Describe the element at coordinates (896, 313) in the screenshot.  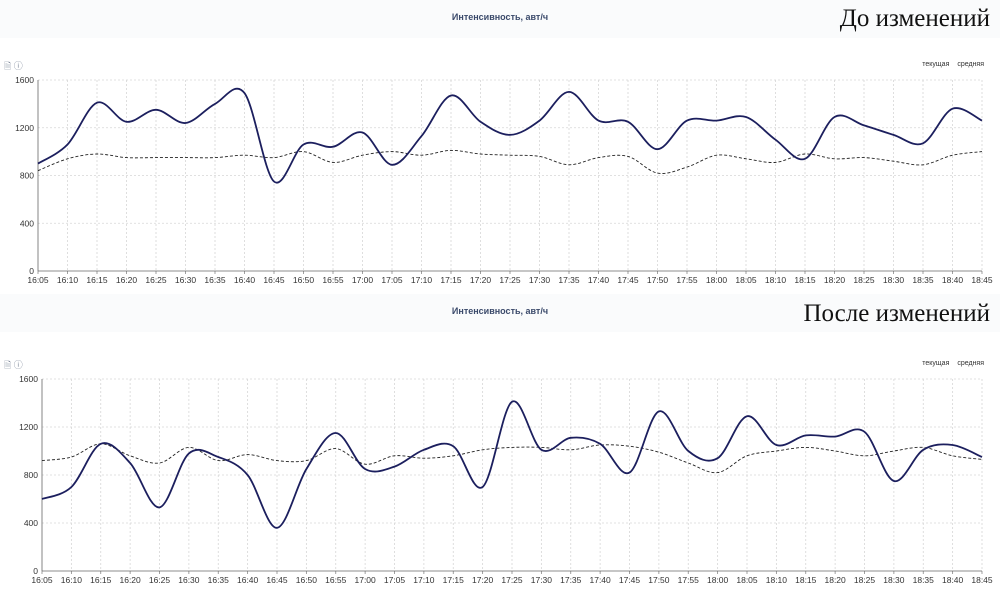
I see `caption-after: После изменений` at that location.